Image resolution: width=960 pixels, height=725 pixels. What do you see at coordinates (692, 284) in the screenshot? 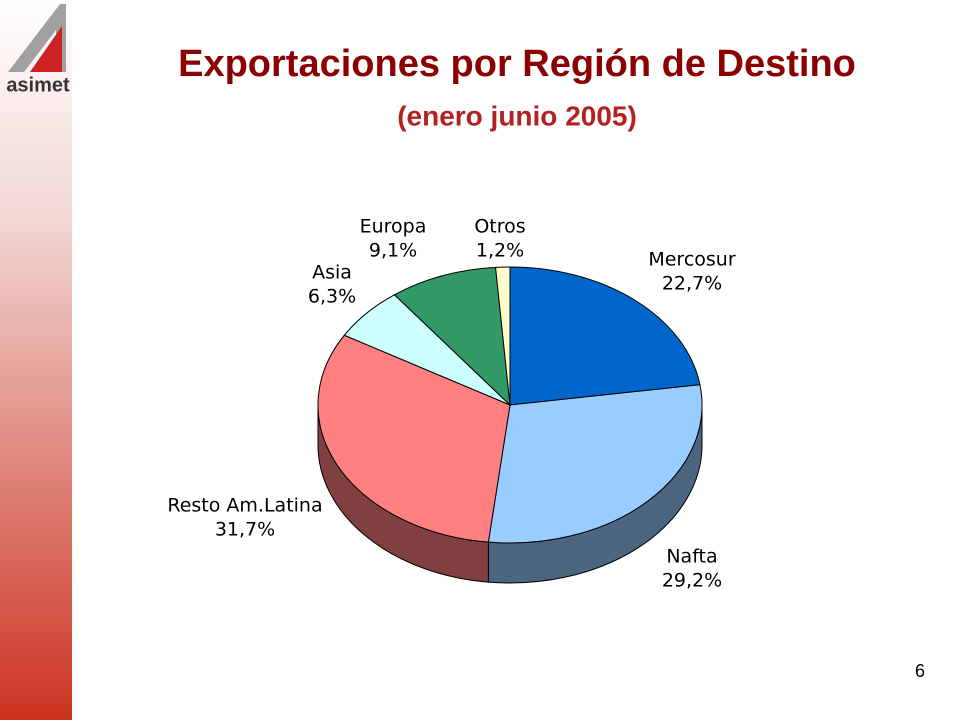
I see `value-label: 22,7%` at bounding box center [692, 284].